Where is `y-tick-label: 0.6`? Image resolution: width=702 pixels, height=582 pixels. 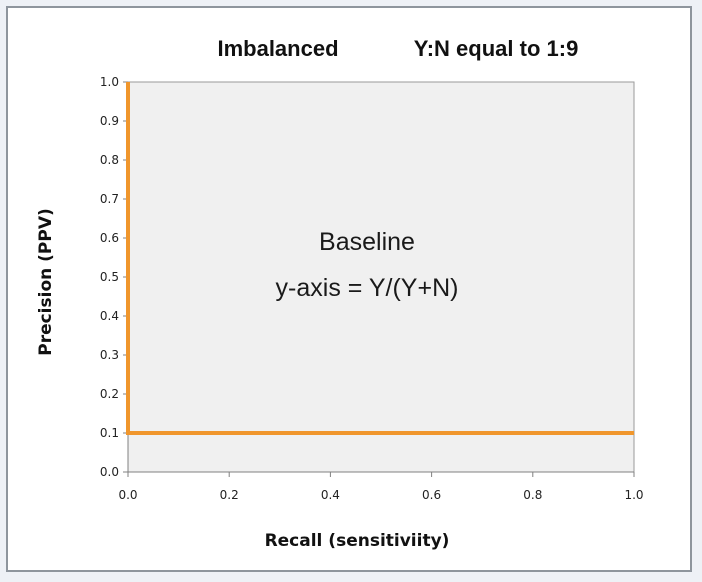
y-tick-label: 0.6 is located at coordinates (109, 238).